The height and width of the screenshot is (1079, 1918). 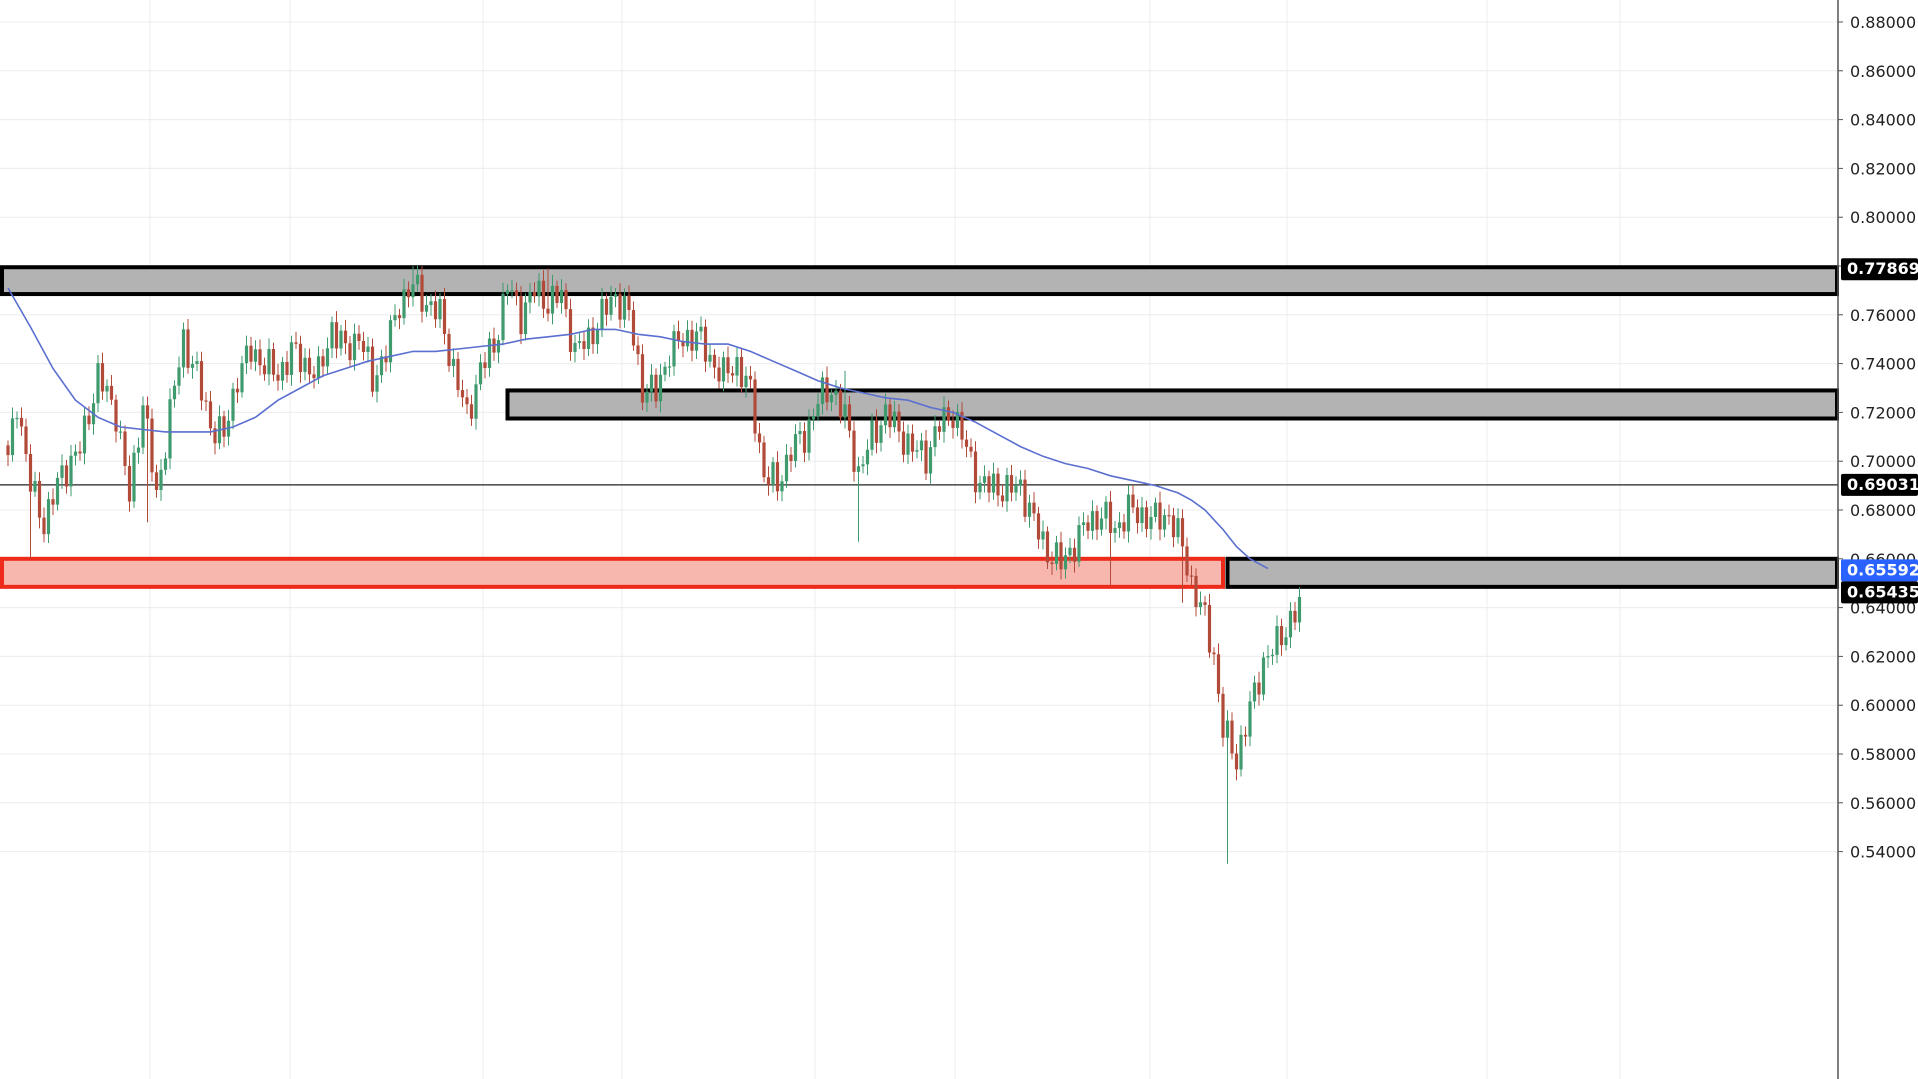 I want to click on resistance-zone-top, so click(x=919, y=281).